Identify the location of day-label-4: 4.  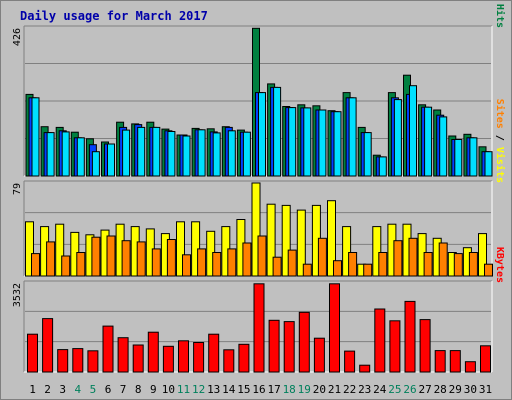
(77, 389).